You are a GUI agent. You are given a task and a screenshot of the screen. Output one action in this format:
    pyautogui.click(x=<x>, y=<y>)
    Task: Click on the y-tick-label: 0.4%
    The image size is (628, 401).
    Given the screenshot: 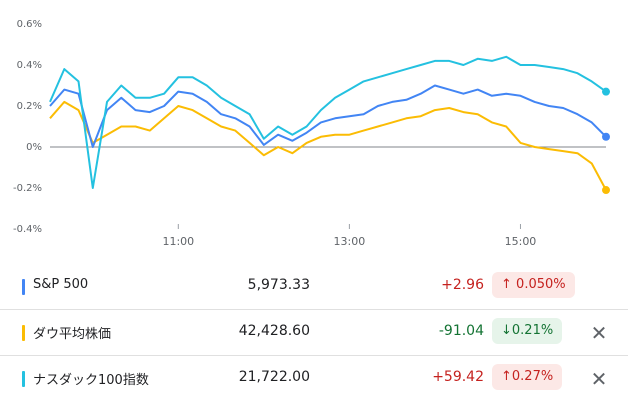 What is the action you would take?
    pyautogui.click(x=29, y=65)
    